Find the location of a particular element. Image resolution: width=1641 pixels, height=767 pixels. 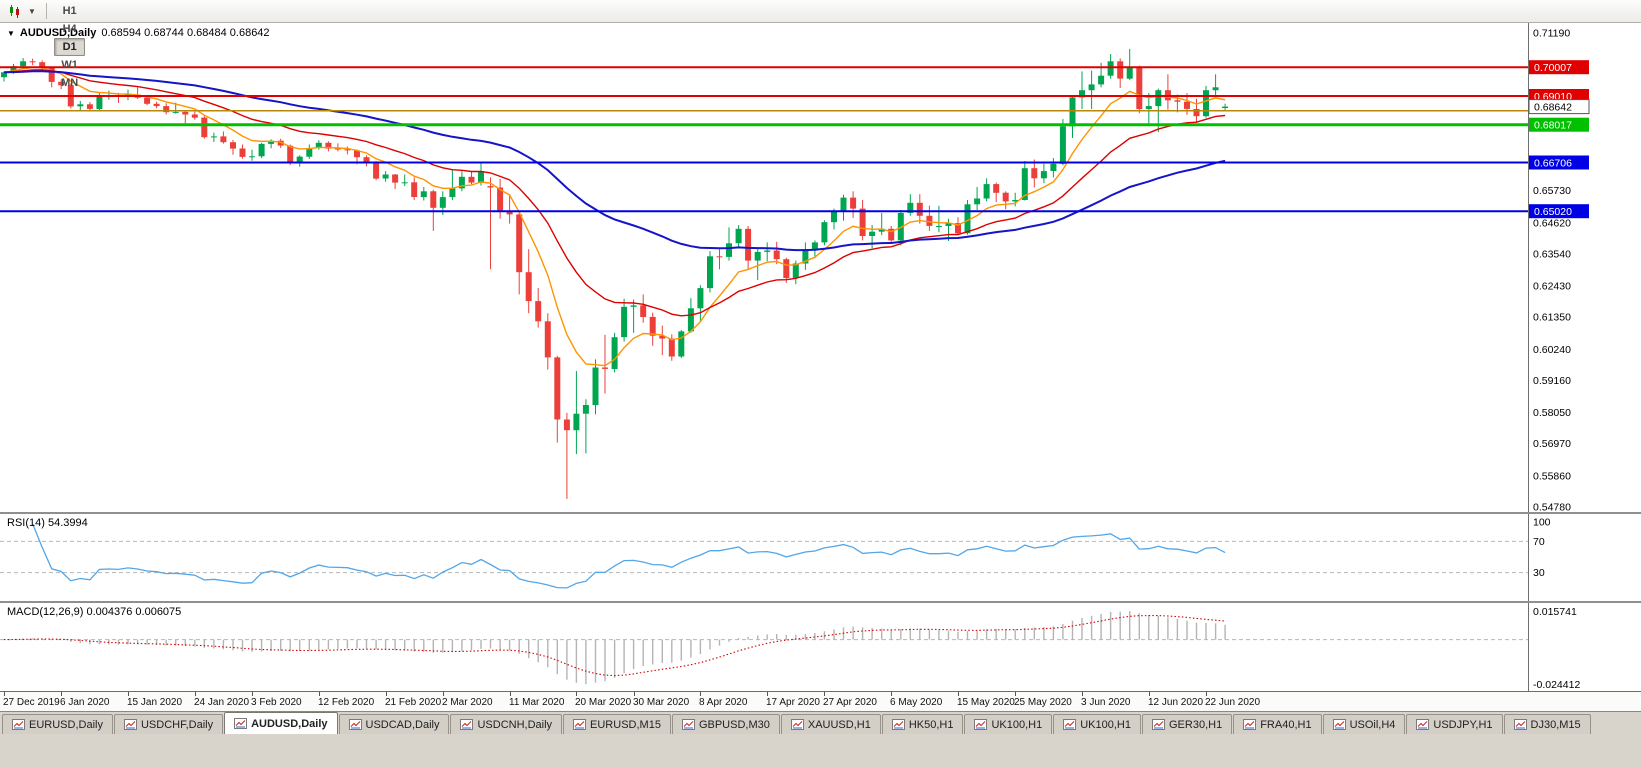

chart-type-icon is located at coordinates (15, 11).